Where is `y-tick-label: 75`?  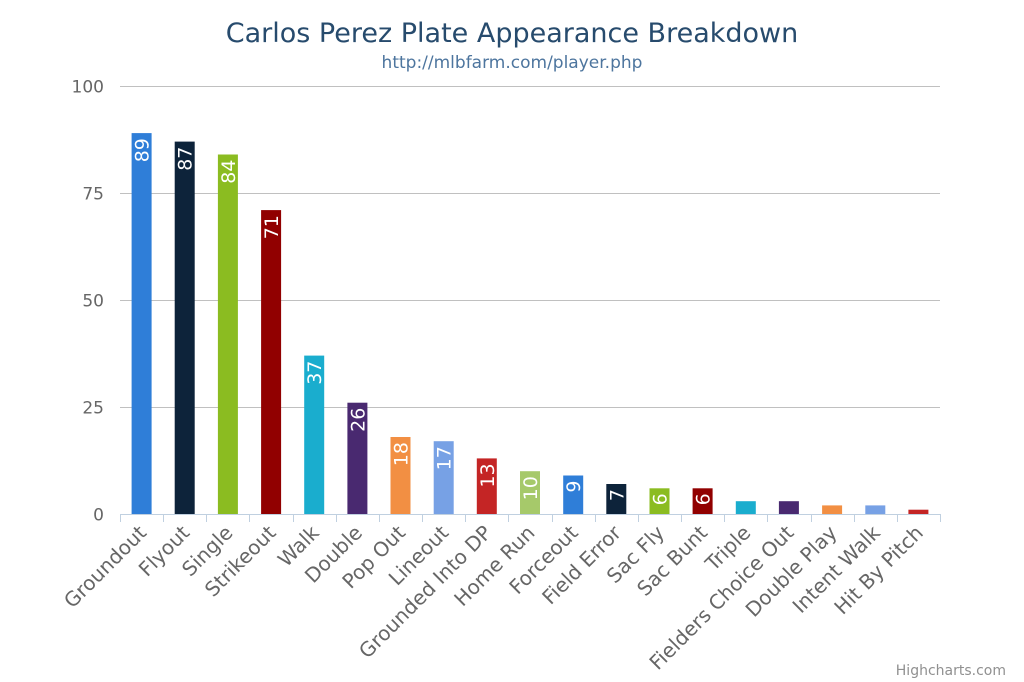 y-tick-label: 75 is located at coordinates (93, 195).